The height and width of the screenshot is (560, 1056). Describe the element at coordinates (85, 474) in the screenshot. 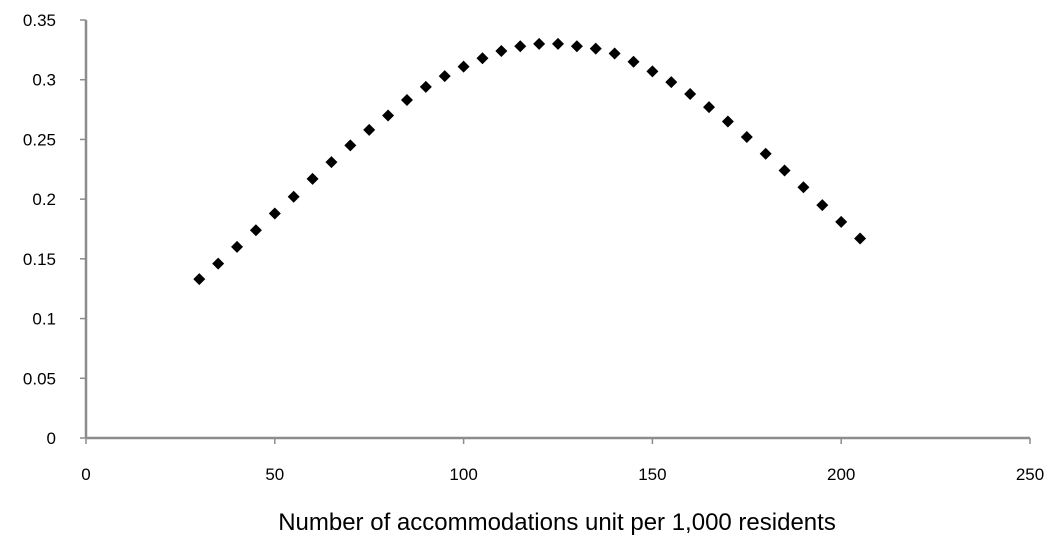

I see `x-tick-label: 0` at that location.